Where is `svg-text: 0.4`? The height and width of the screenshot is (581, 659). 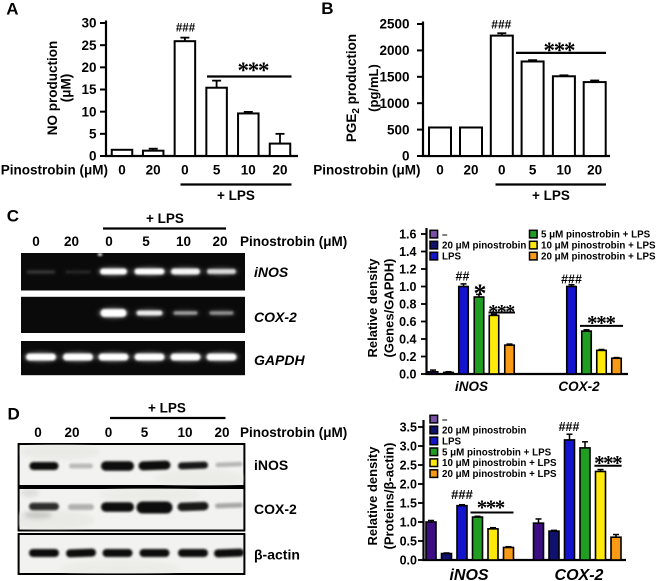
svg-text: 0.4 is located at coordinates (407, 340).